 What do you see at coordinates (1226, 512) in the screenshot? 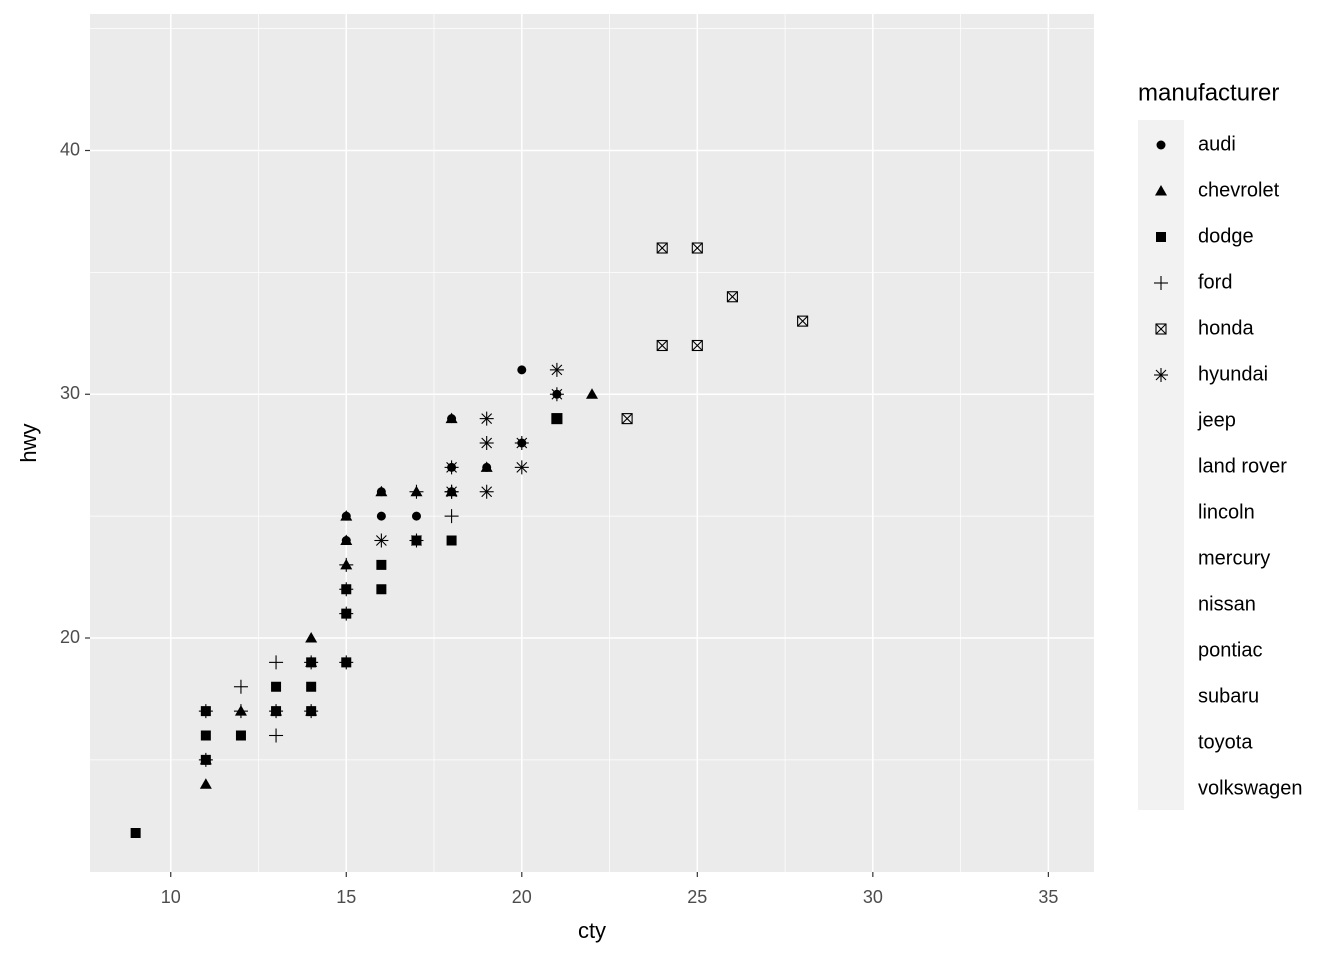
I see `legend-label: lincoln` at bounding box center [1226, 512].